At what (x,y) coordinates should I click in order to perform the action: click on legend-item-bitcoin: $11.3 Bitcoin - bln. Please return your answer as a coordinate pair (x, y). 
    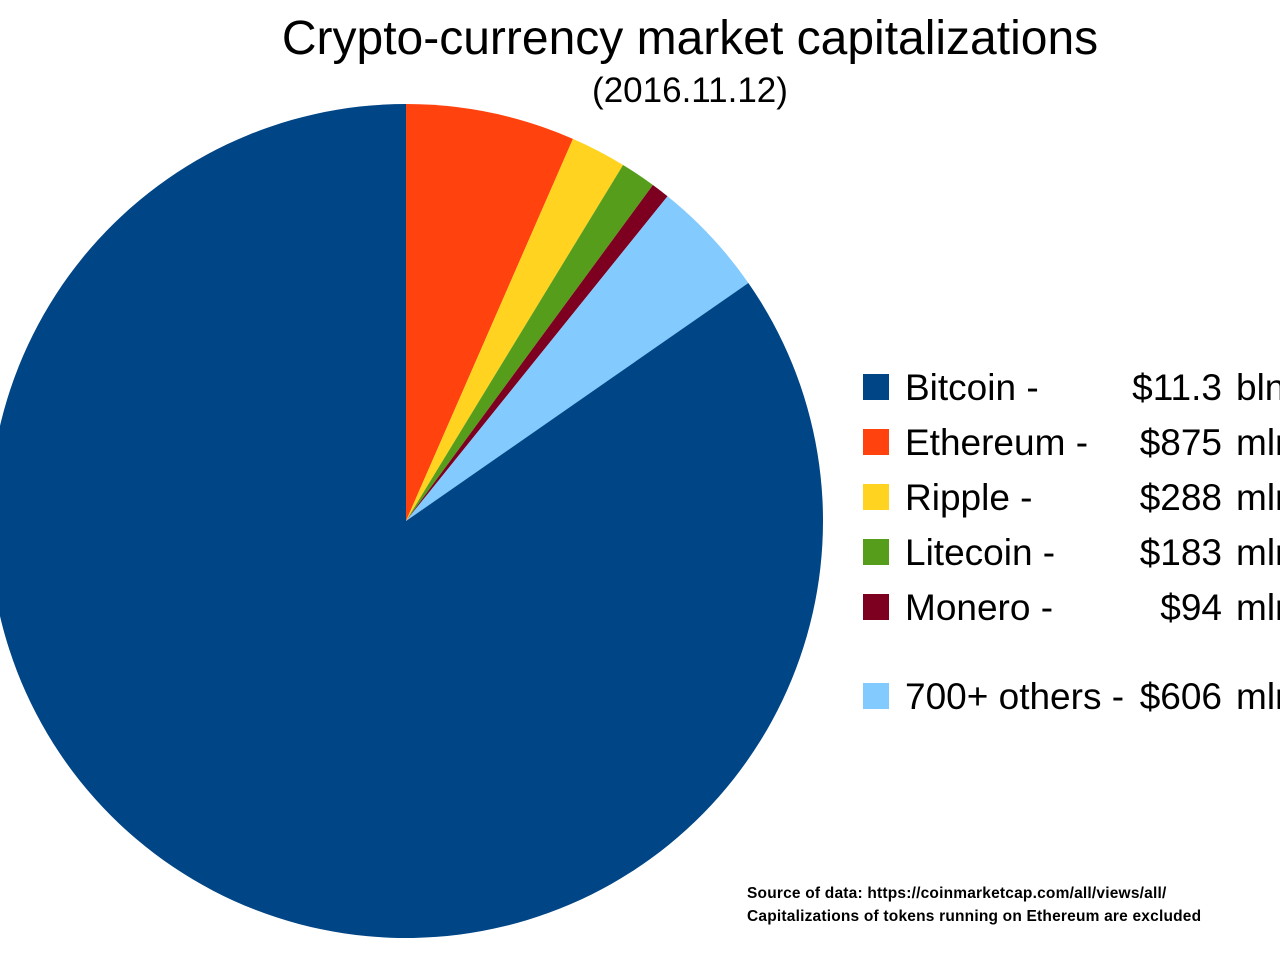
    Looking at the image, I should click on (1065, 387).